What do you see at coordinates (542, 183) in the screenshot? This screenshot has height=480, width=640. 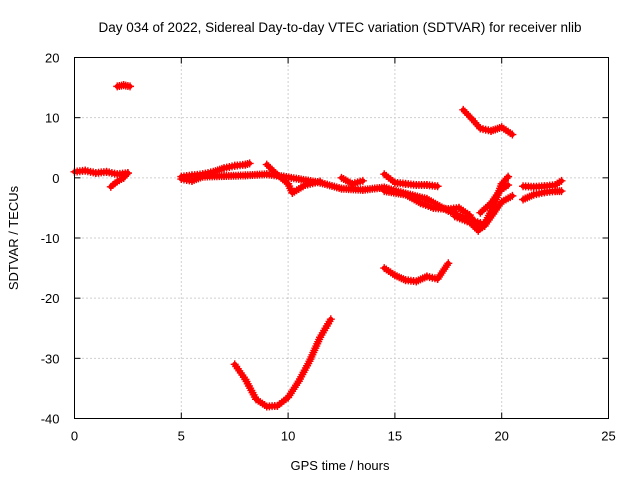 I see `series-arc-late-a` at bounding box center [542, 183].